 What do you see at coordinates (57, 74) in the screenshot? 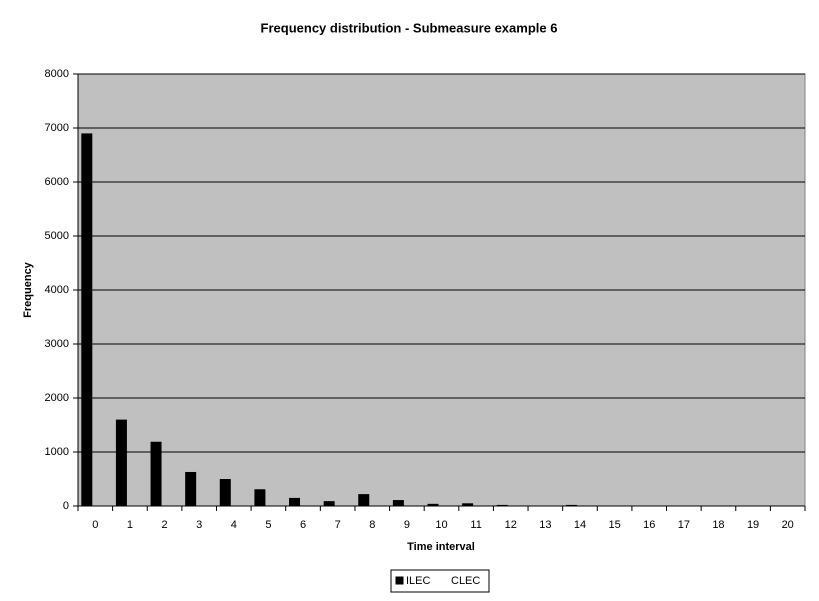
I see `y-tick-label: 8000` at bounding box center [57, 74].